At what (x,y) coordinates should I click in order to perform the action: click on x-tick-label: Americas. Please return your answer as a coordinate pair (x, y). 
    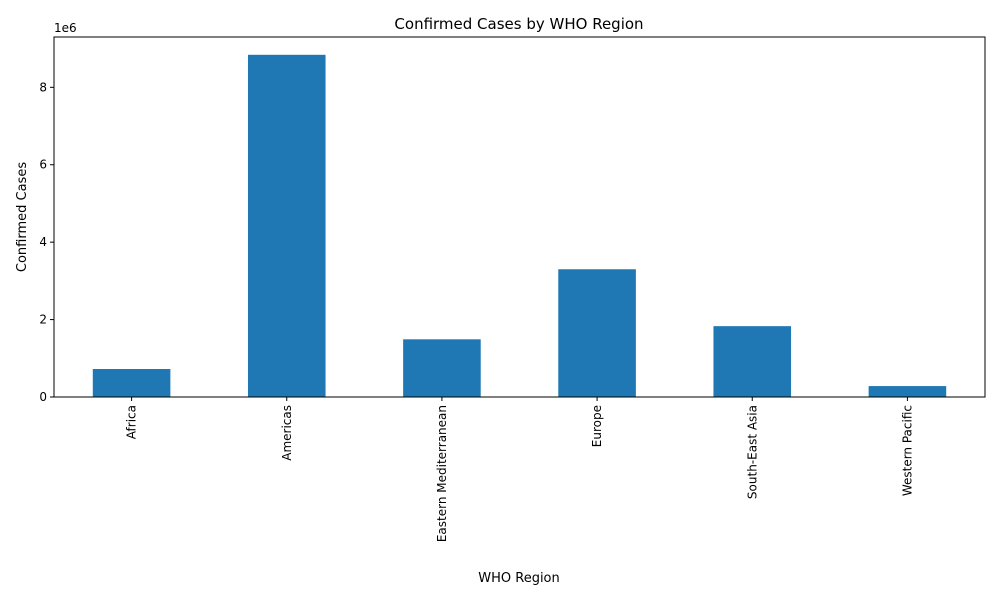
    Looking at the image, I should click on (287, 433).